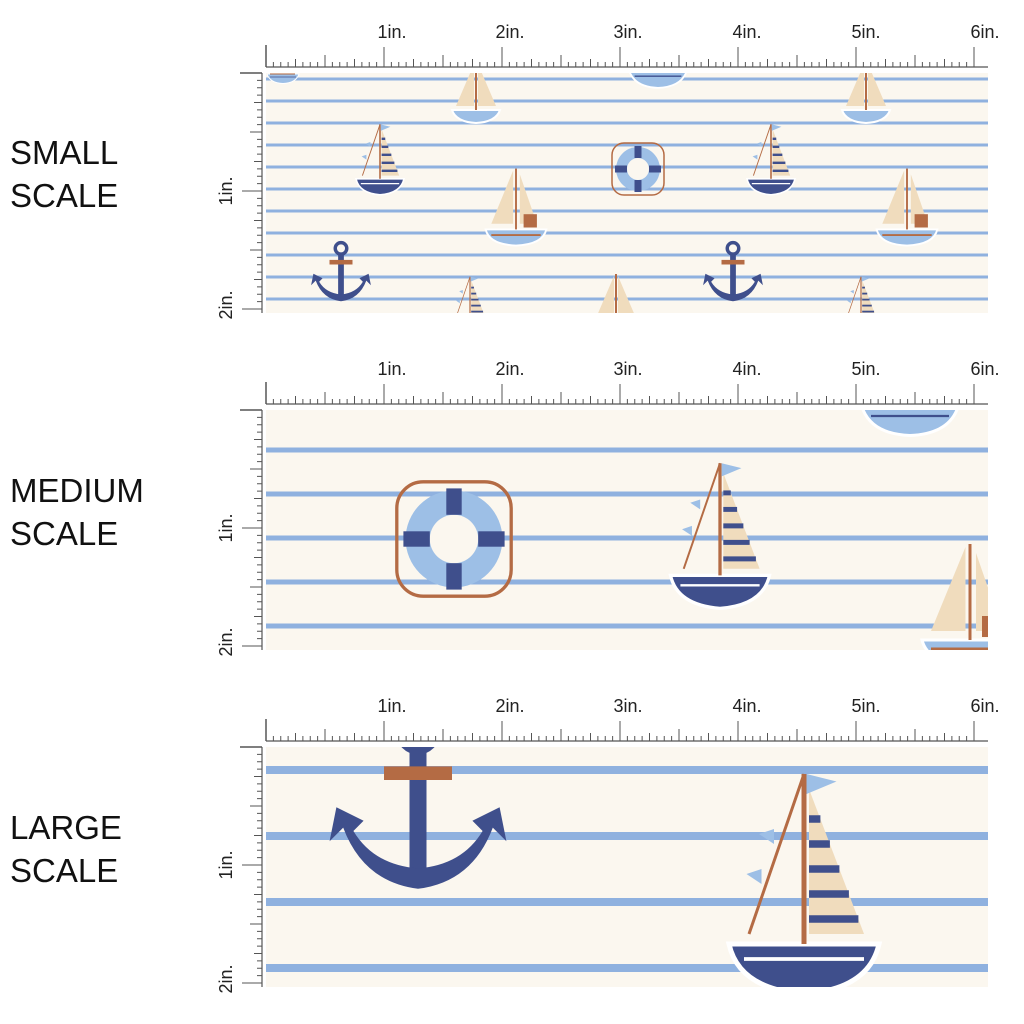 Image resolution: width=1024 pixels, height=1024 pixels. What do you see at coordinates (77, 490) in the screenshot?
I see `label-line1: MEDIUM` at bounding box center [77, 490].